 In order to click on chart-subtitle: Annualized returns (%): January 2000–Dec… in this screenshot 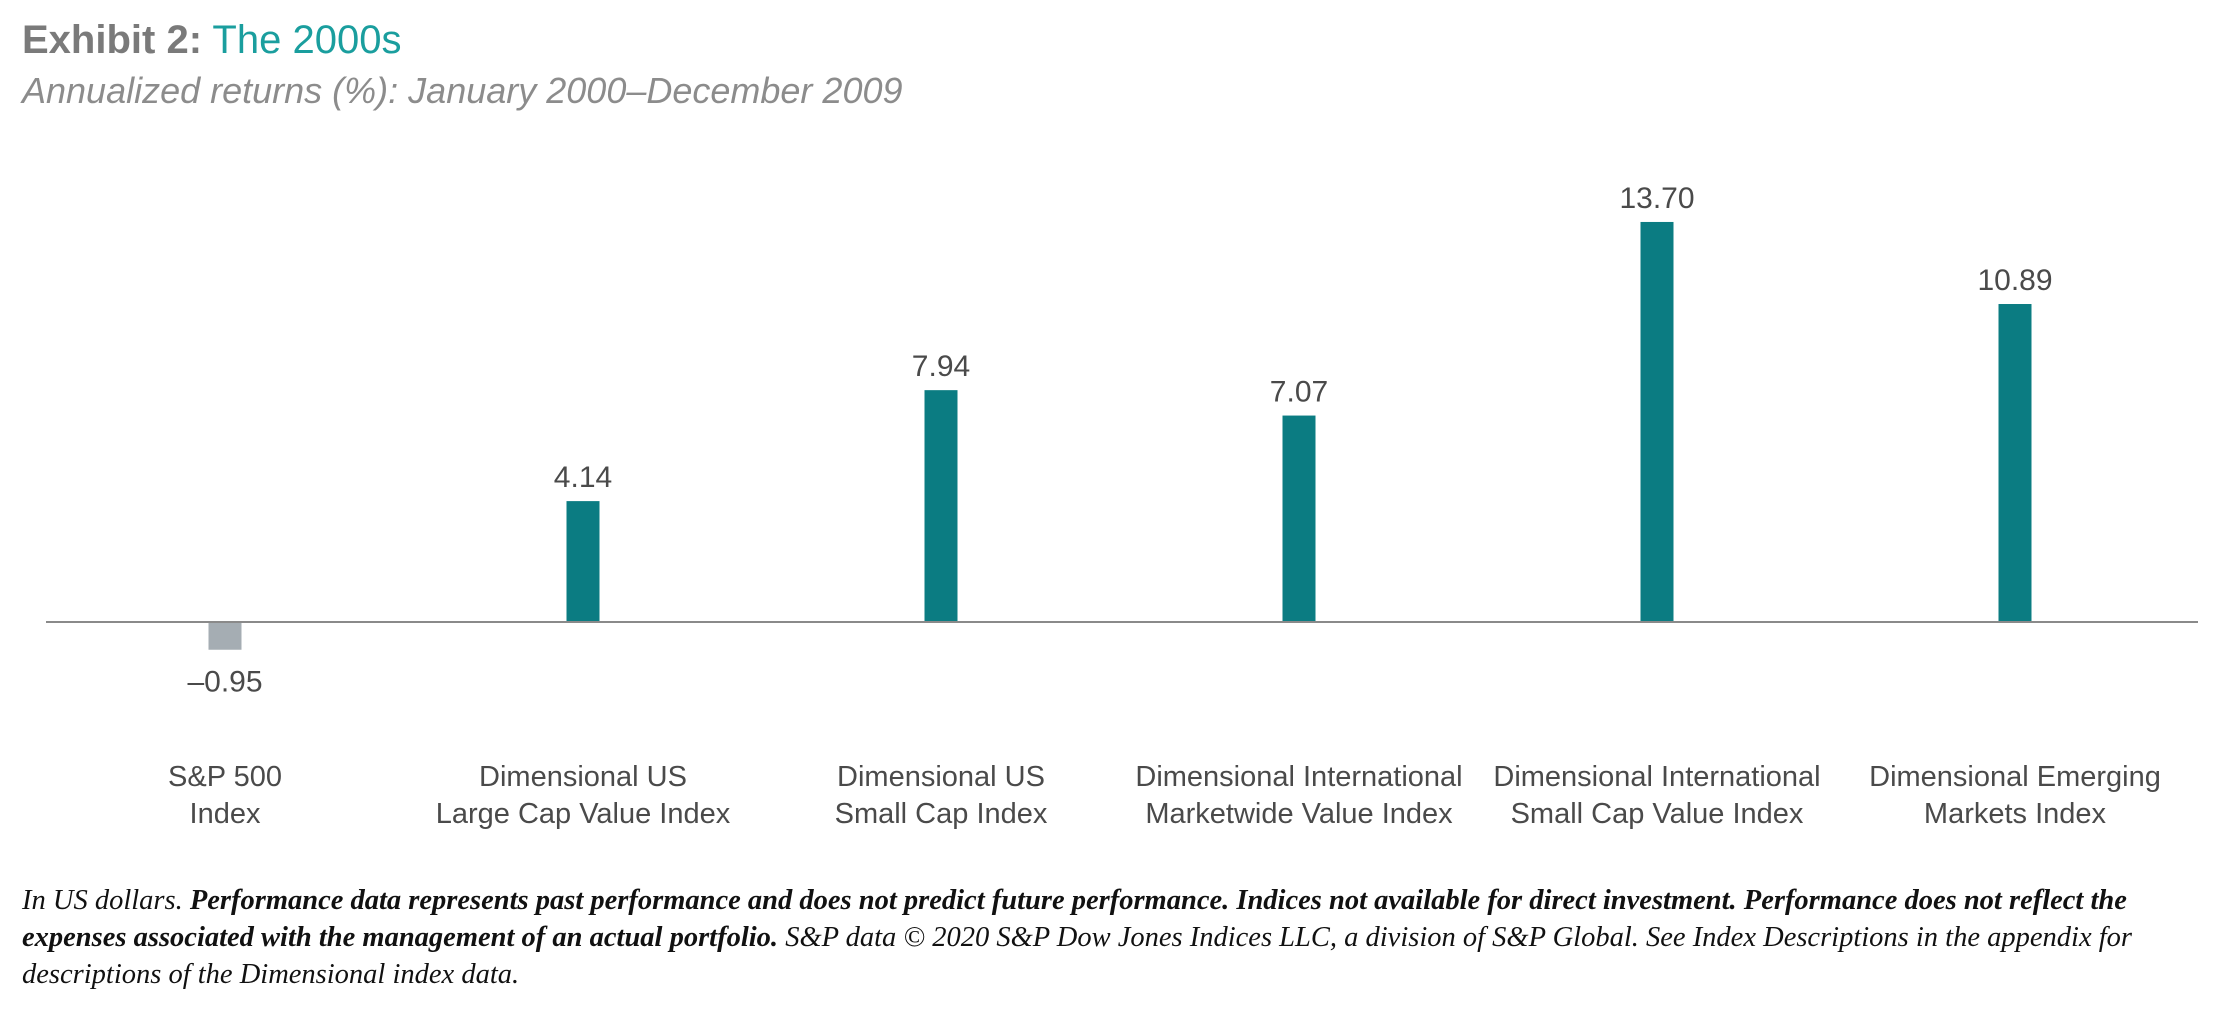, I will do `click(462, 90)`.